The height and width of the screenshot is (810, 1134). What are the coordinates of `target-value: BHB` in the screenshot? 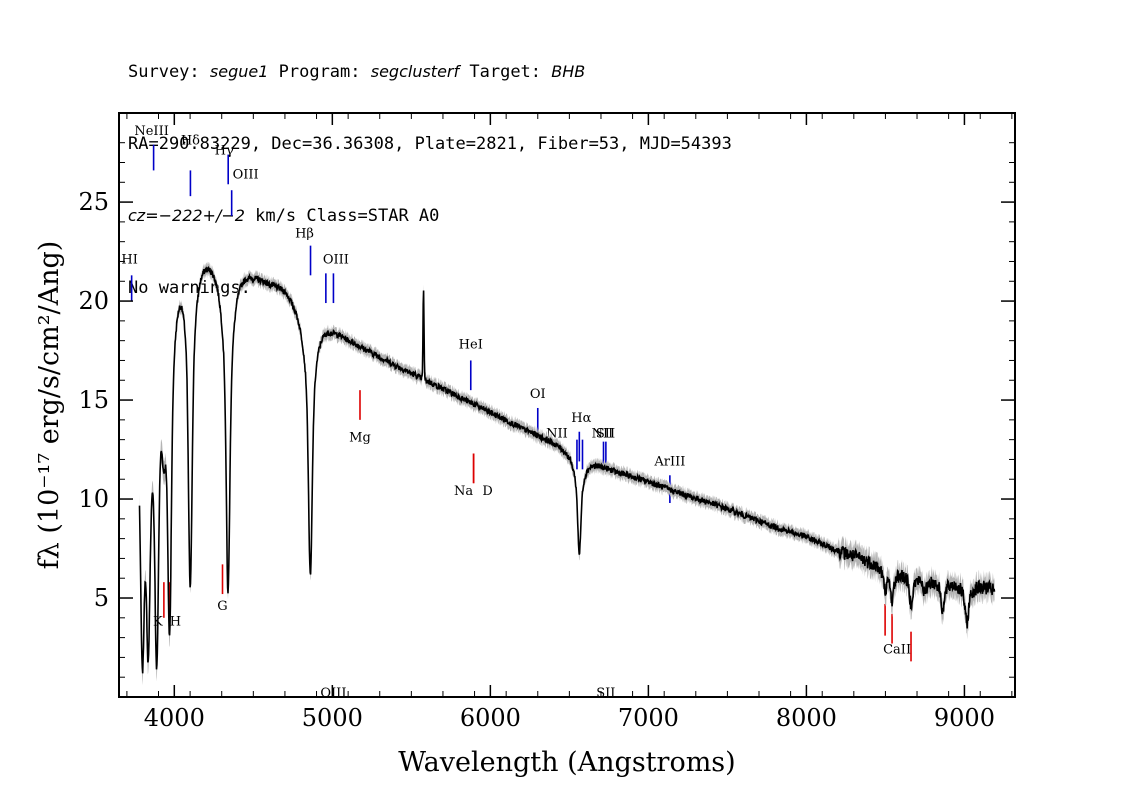 It's located at (568, 71).